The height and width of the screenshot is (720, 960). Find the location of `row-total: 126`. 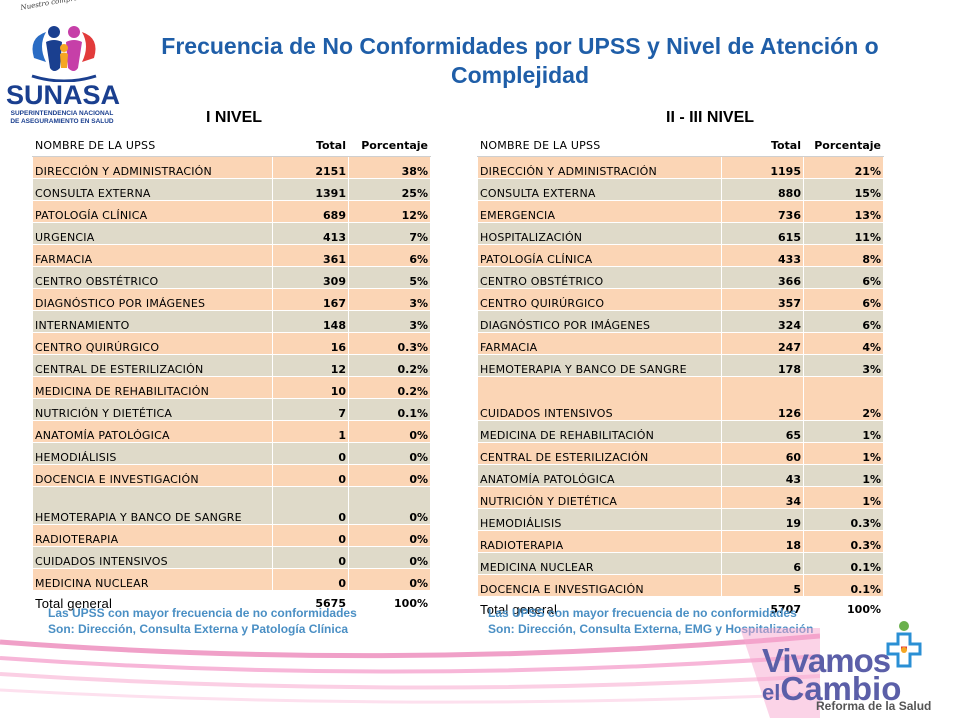

row-total: 126 is located at coordinates (762, 398).